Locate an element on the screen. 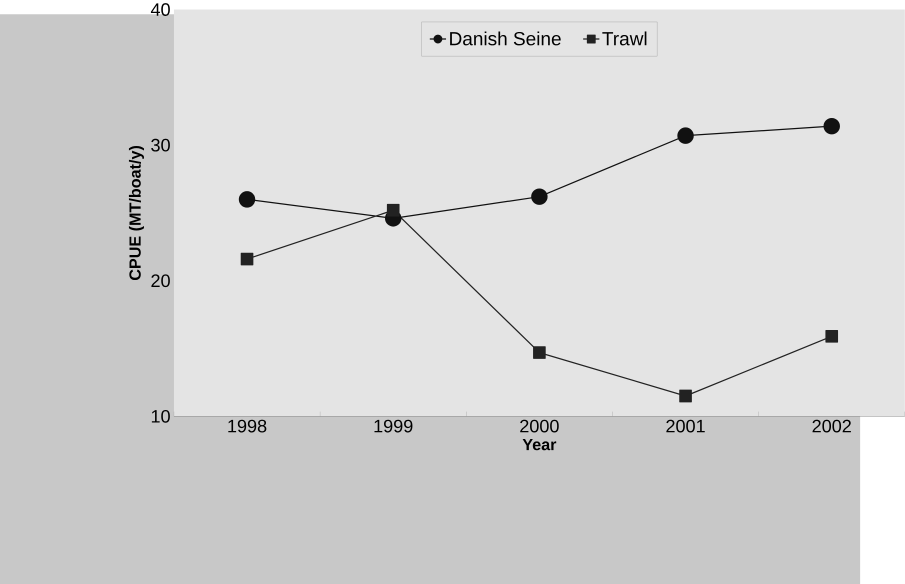 The height and width of the screenshot is (584, 905). y-tick-label: 10 is located at coordinates (161, 416).